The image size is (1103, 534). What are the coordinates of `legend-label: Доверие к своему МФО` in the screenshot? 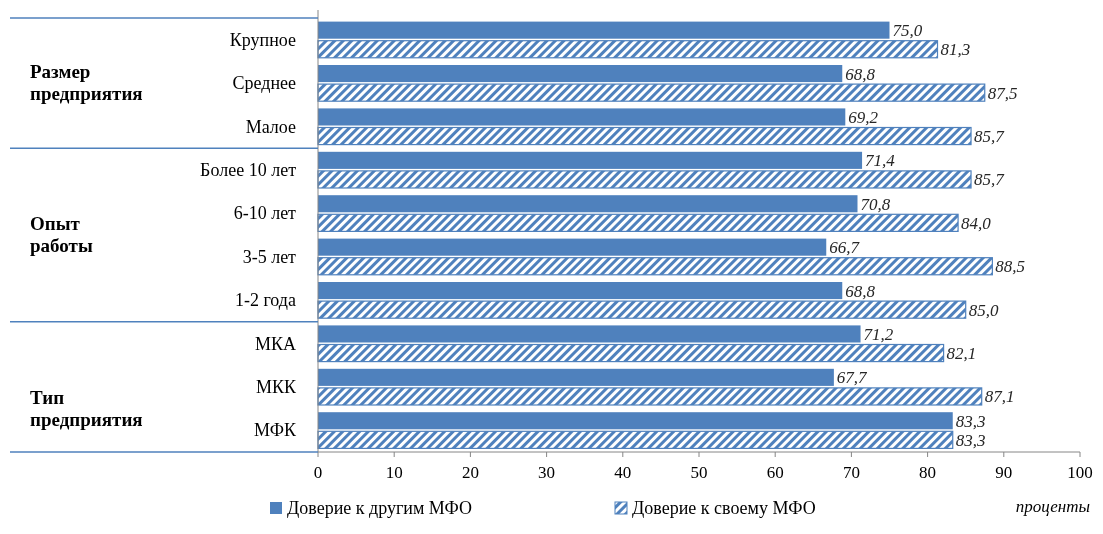 It's located at (724, 508).